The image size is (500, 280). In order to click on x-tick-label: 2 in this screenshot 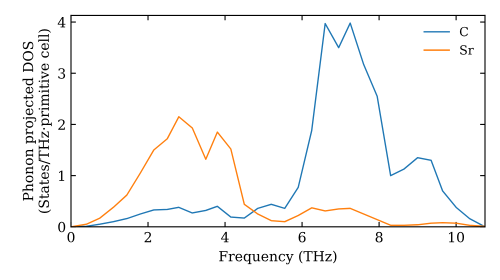, I will do `click(148, 237)`.